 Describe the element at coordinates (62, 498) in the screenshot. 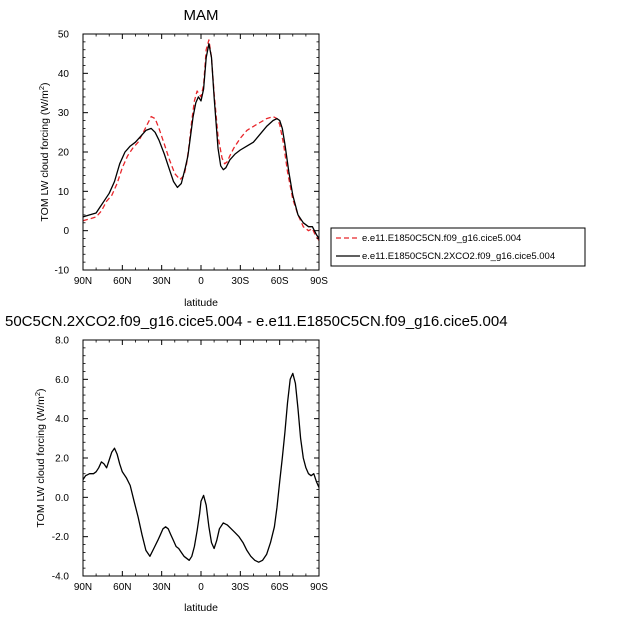

I see `y-tick-label: 0.0` at that location.